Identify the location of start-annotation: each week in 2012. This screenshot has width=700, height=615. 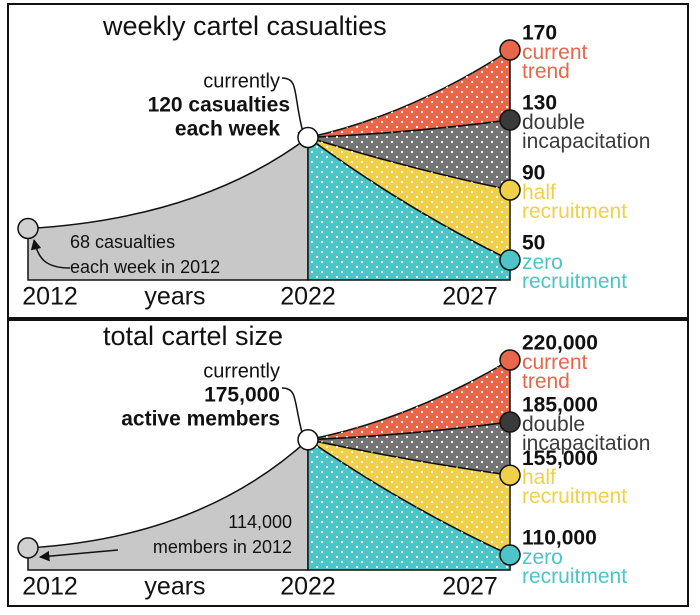
(145, 267).